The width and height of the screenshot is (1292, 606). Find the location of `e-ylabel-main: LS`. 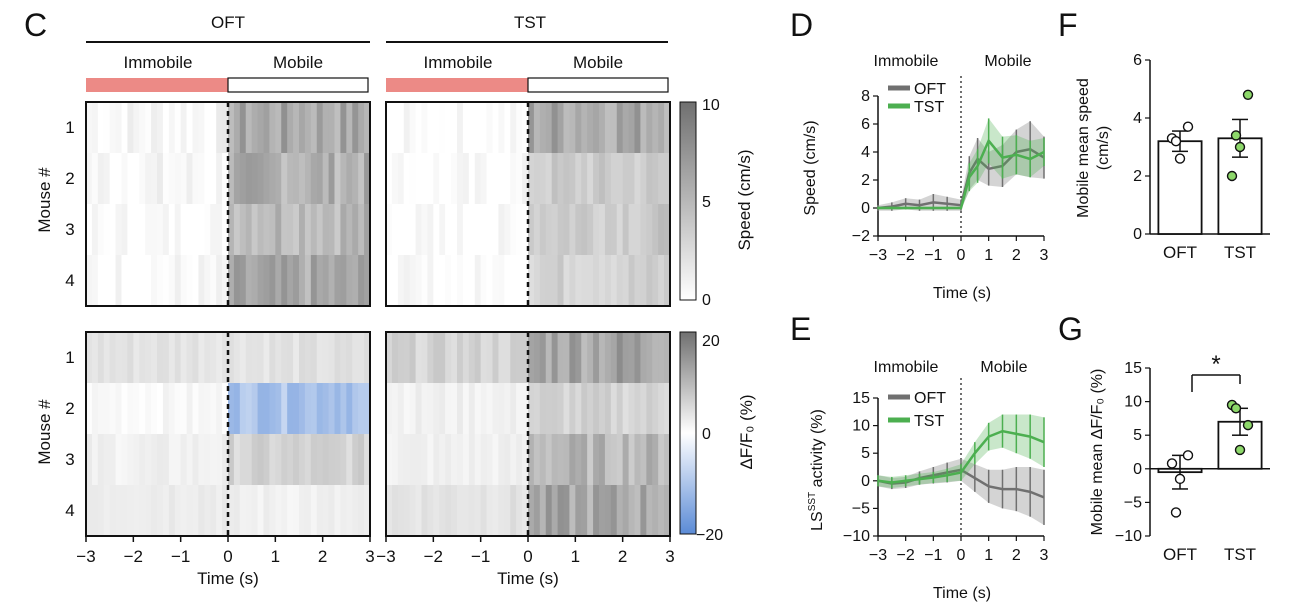

e-ylabel-main: LS is located at coordinates (817, 521).